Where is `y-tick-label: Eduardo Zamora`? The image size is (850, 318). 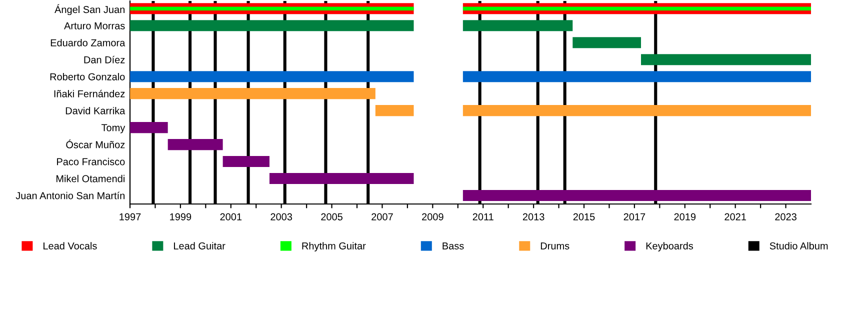 y-tick-label: Eduardo Zamora is located at coordinates (88, 42).